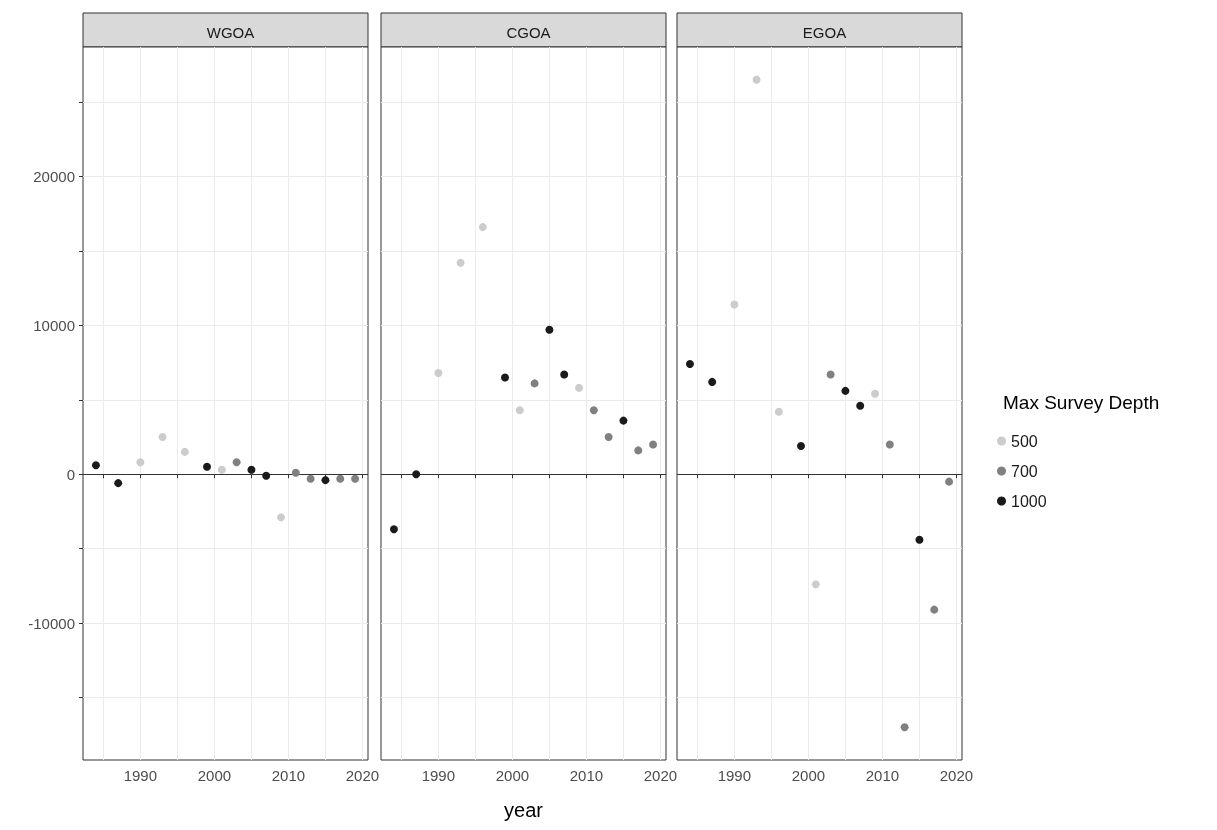  What do you see at coordinates (54, 325) in the screenshot?
I see `y-tick-label: 10000` at bounding box center [54, 325].